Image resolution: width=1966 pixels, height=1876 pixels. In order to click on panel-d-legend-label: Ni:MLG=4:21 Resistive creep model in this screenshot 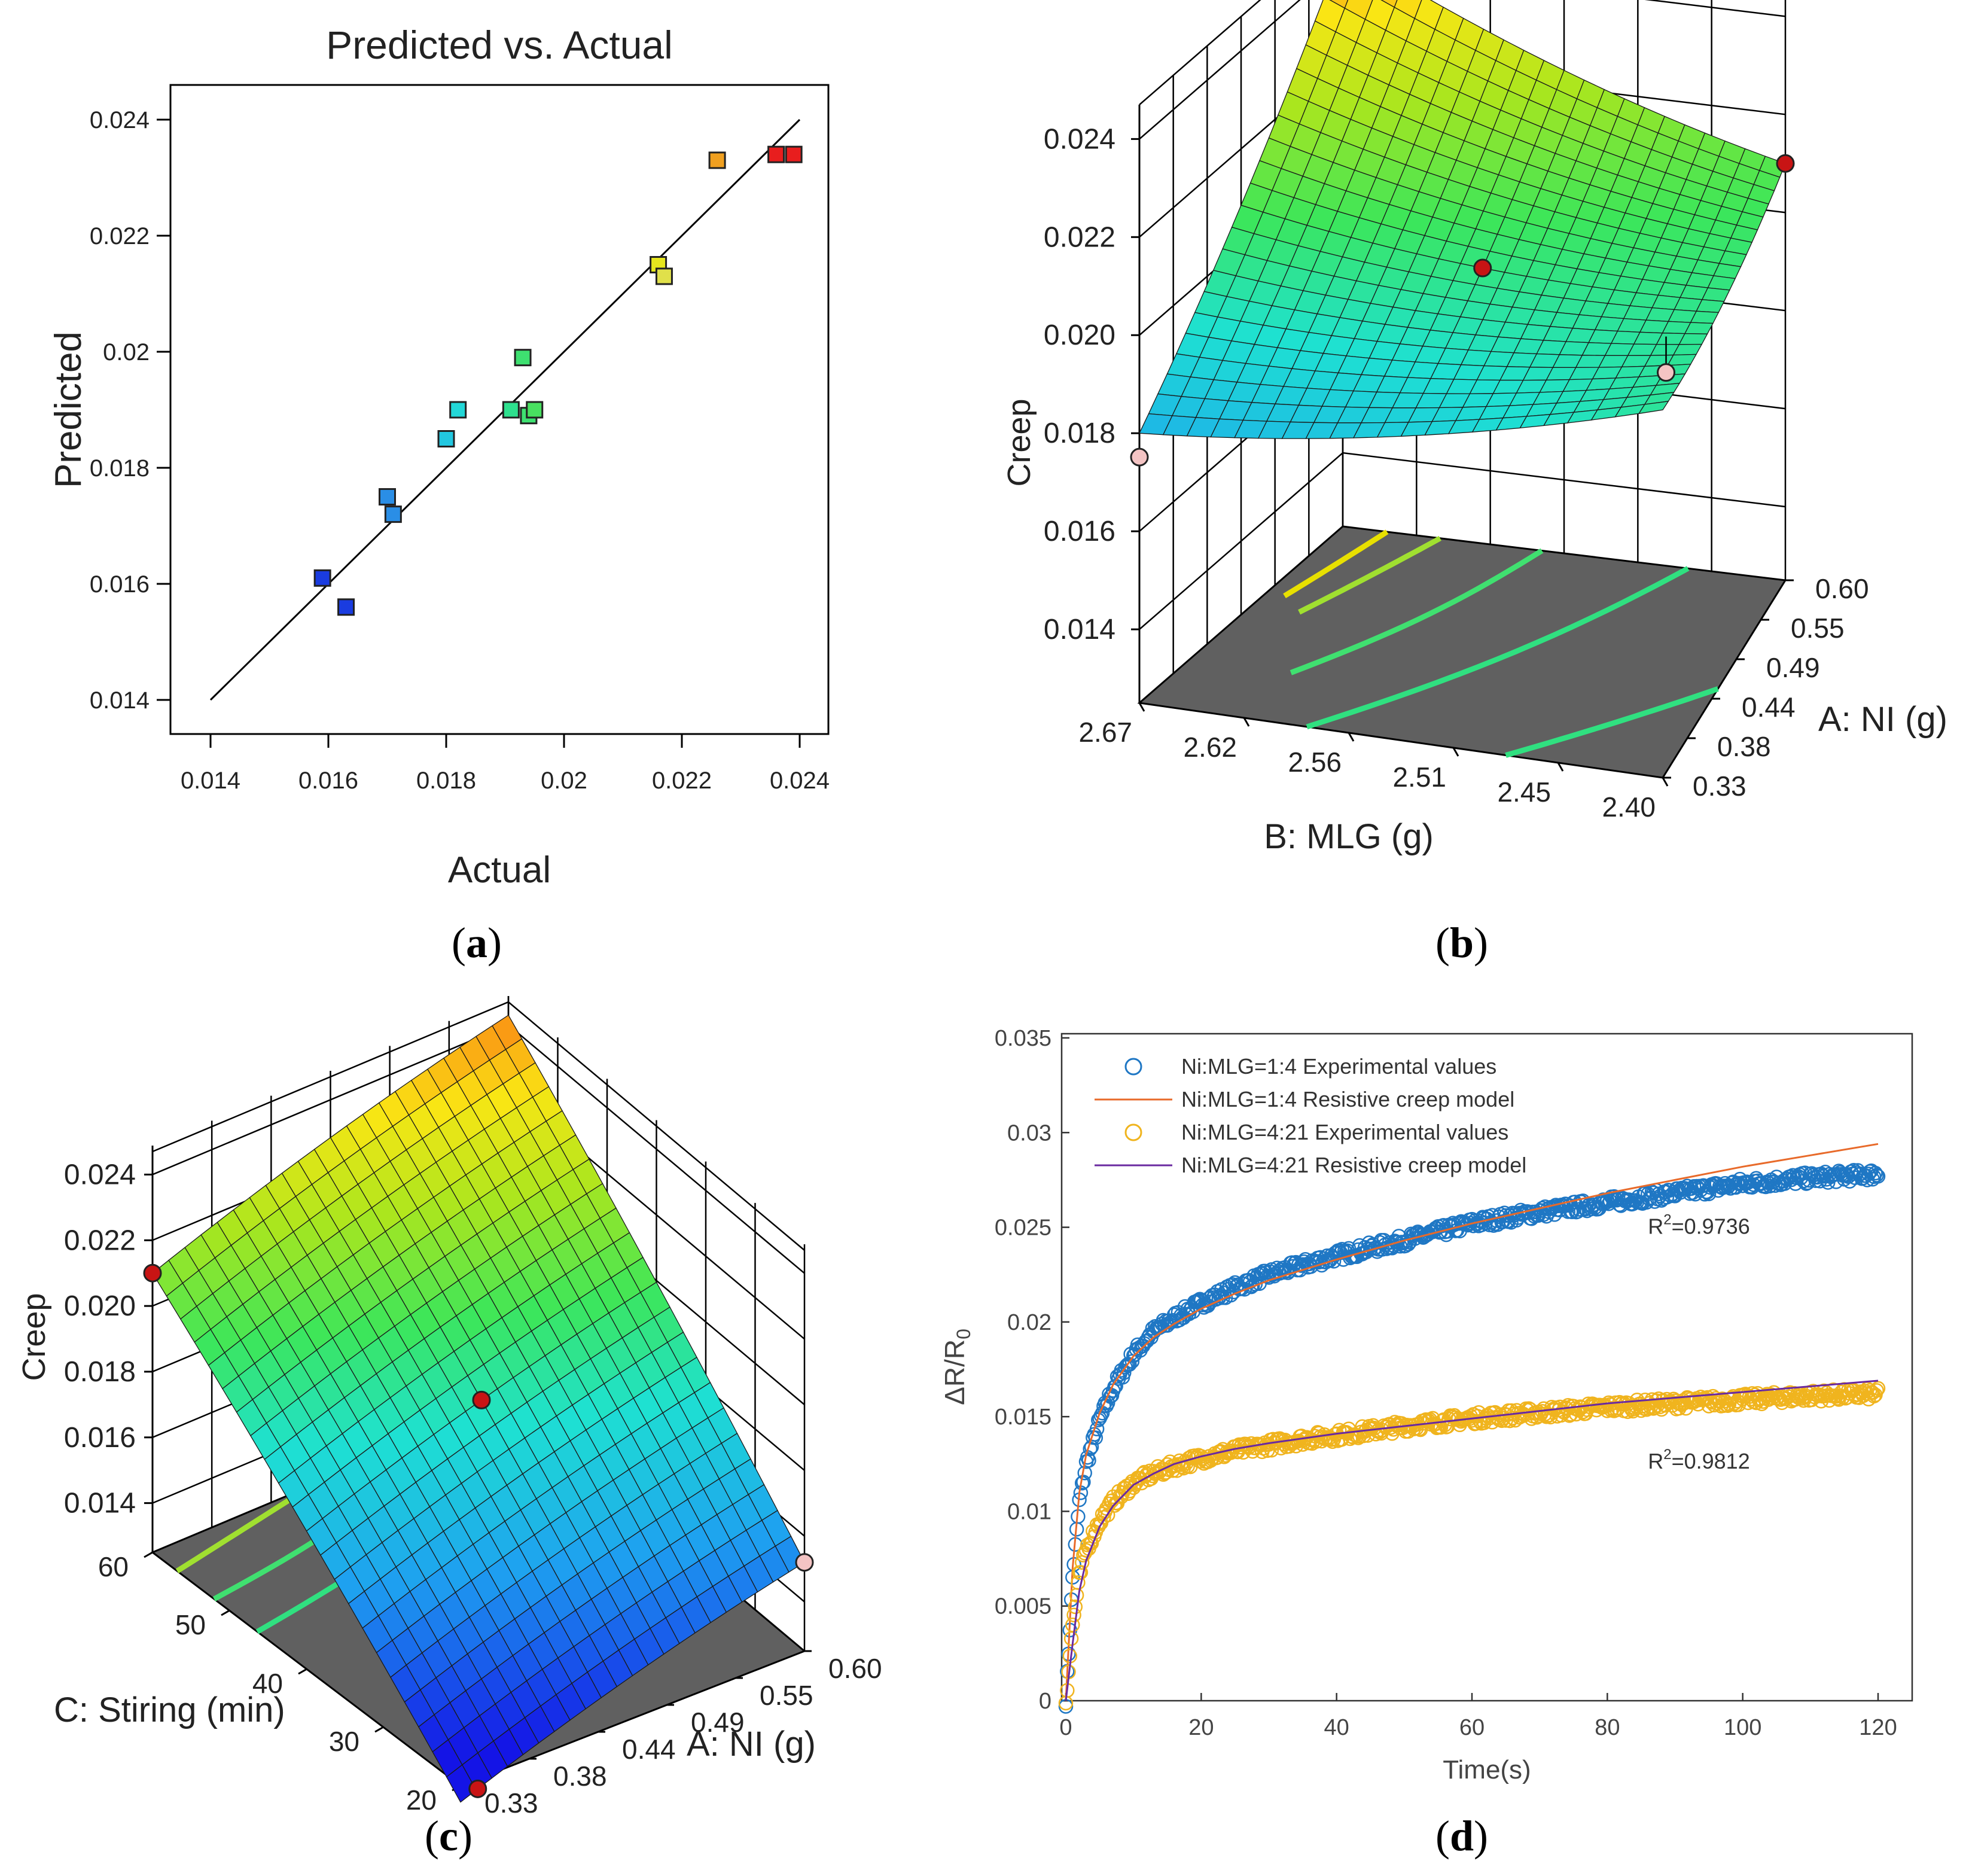, I will do `click(1353, 1165)`.